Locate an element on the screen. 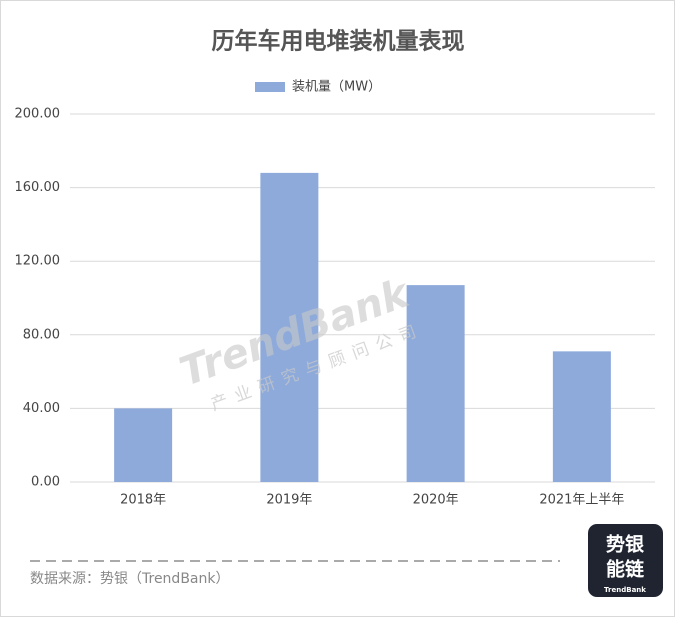 The image size is (675, 621). x-tick-label: 2019年 is located at coordinates (289, 500).